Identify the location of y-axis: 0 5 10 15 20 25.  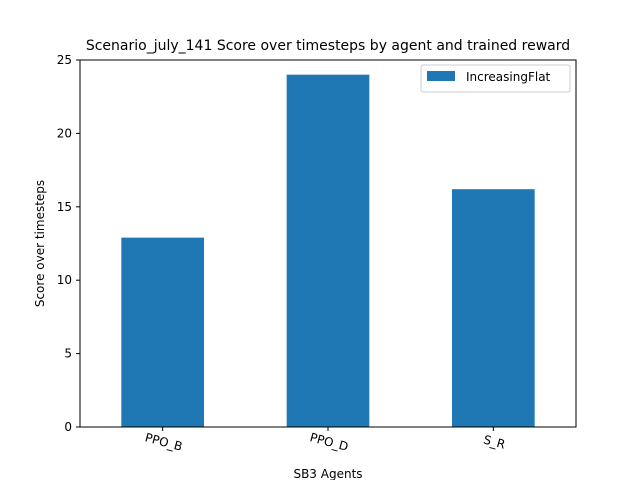
(68, 243).